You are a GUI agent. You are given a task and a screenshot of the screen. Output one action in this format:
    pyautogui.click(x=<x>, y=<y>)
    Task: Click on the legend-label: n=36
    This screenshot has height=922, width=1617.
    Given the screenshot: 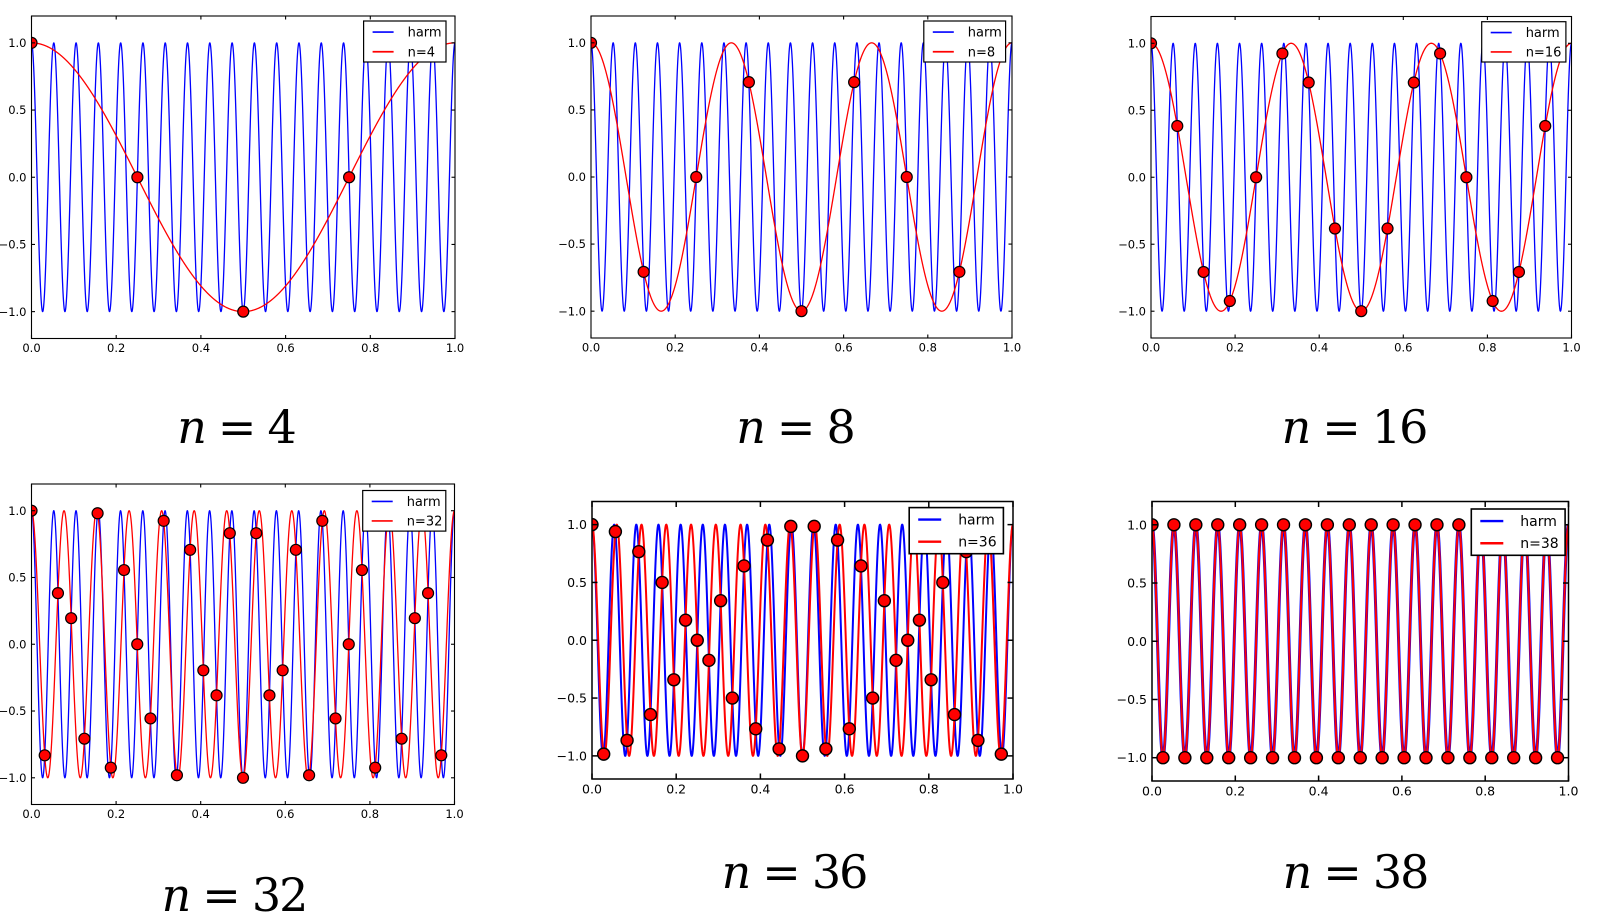 What is the action you would take?
    pyautogui.click(x=977, y=543)
    